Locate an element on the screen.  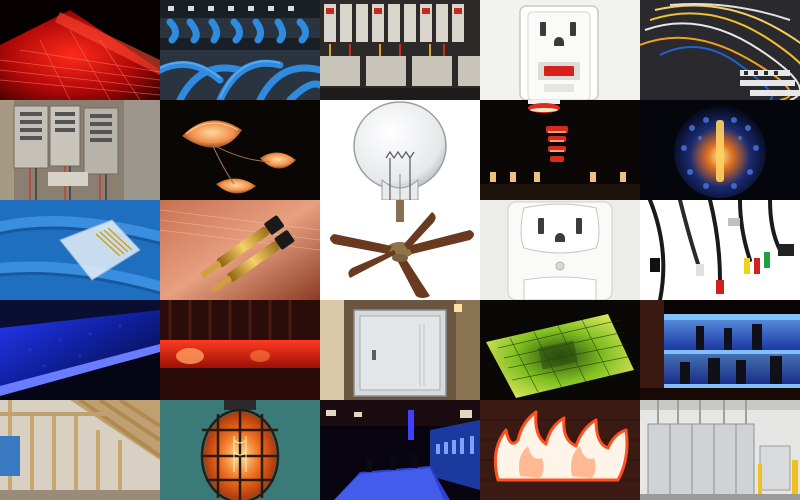
tile-ceiling-fan-wood-blades is located at coordinates (400, 250).